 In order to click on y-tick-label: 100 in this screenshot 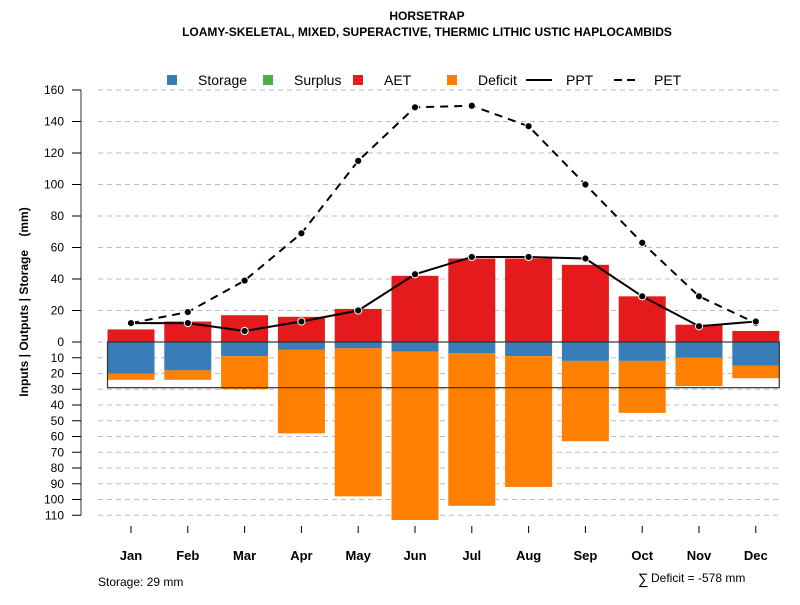, I will do `click(54, 185)`.